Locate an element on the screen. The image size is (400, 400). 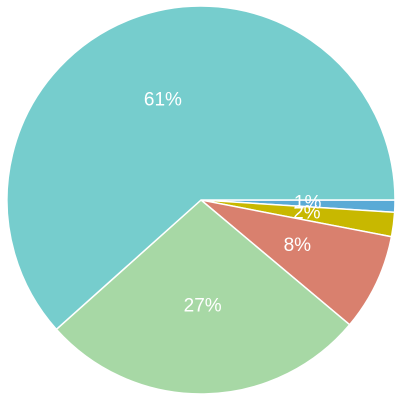
data-label: 1% is located at coordinates (308, 202).